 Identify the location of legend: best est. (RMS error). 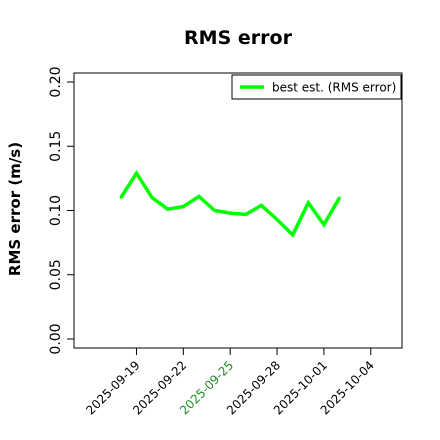
(316, 87).